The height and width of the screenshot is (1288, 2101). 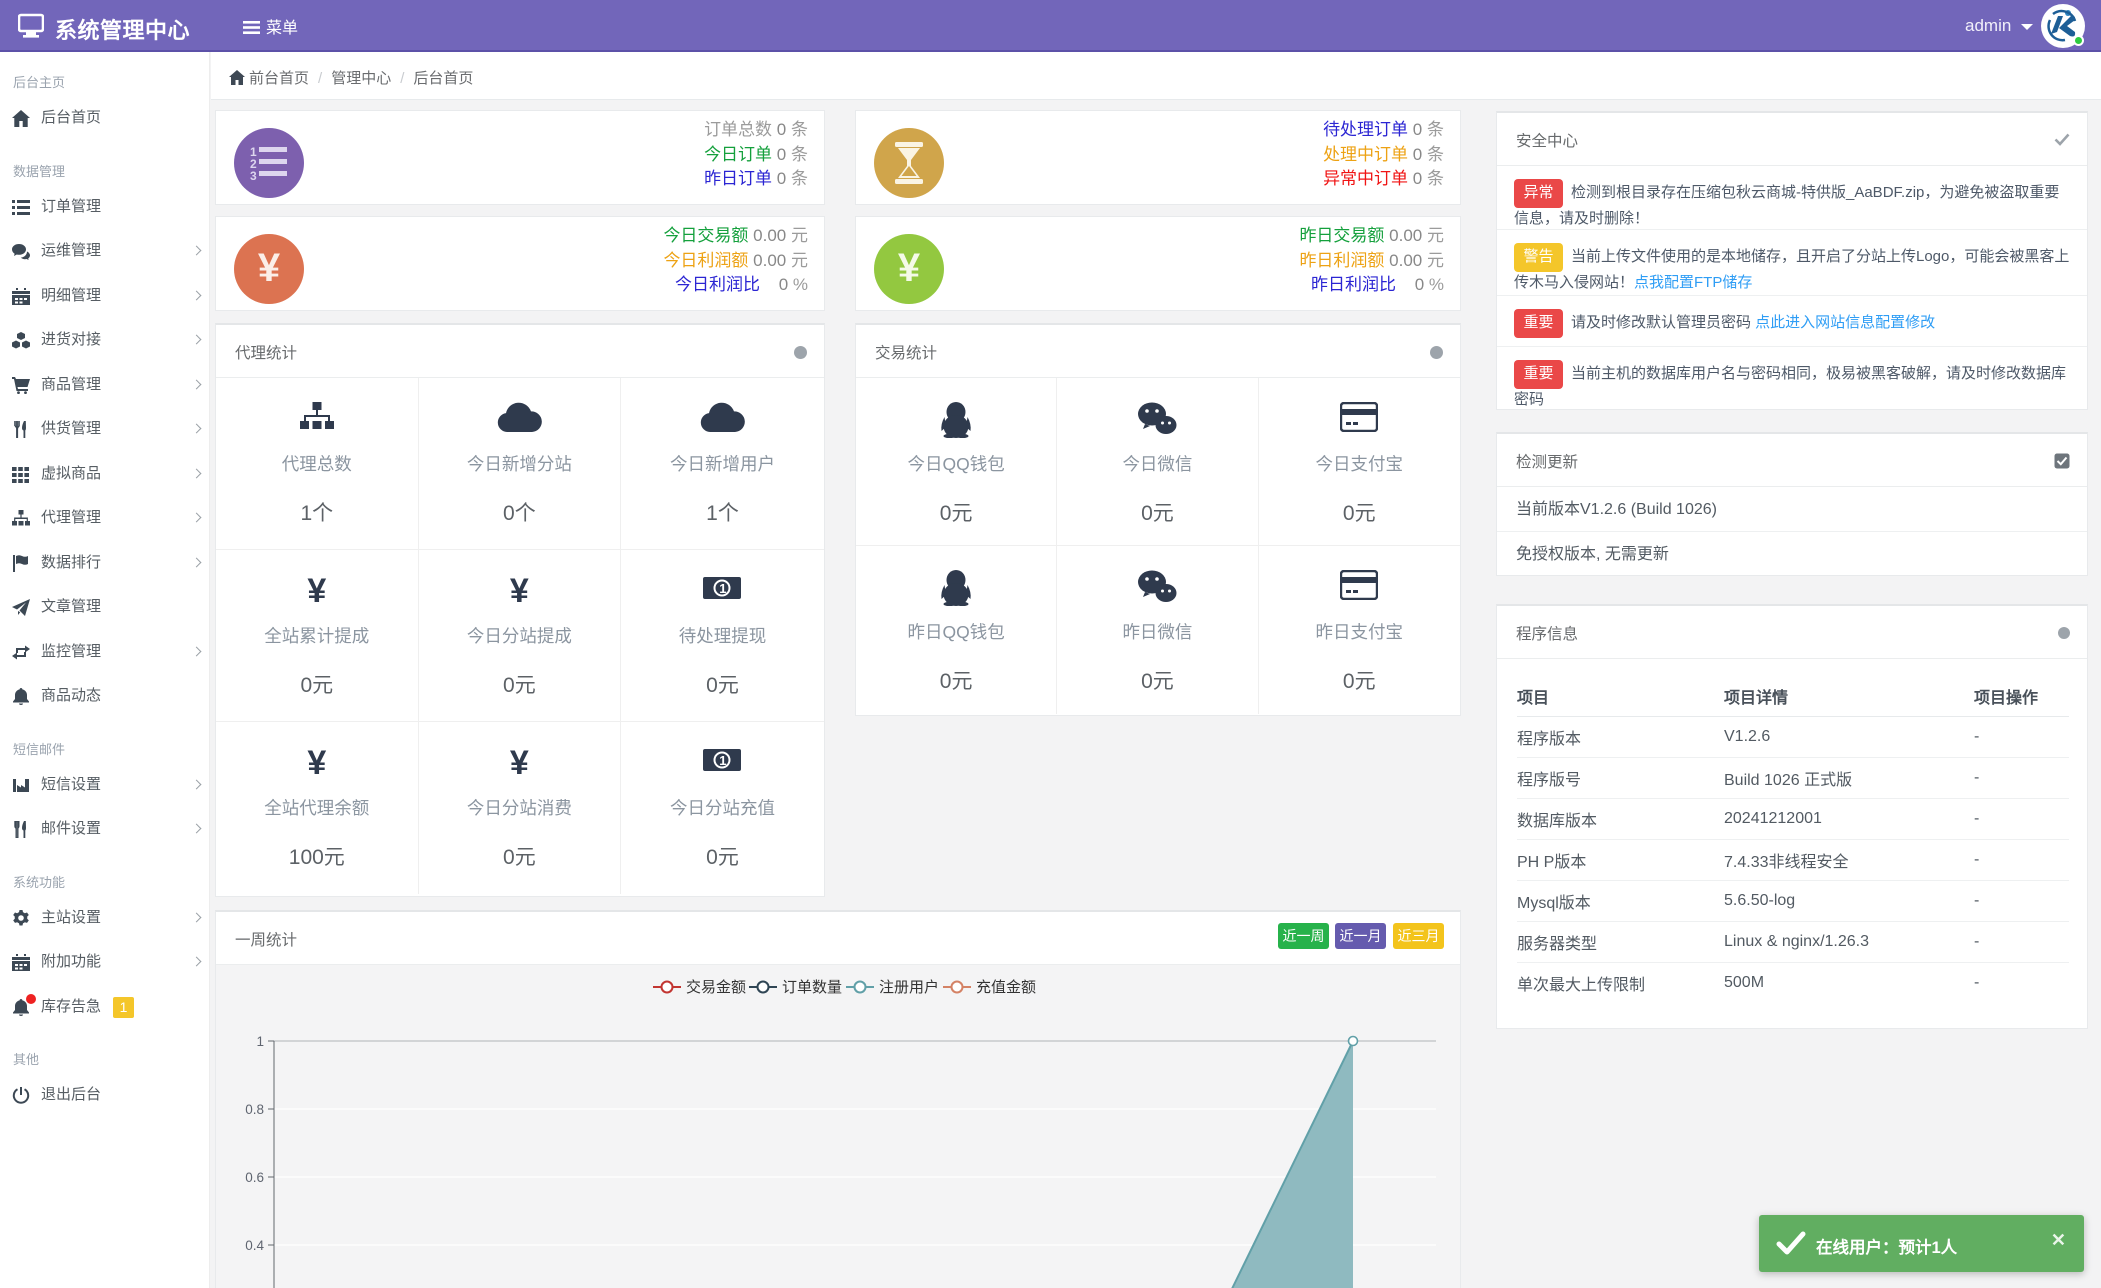 I want to click on svg-text: 0.6, so click(x=254, y=1177).